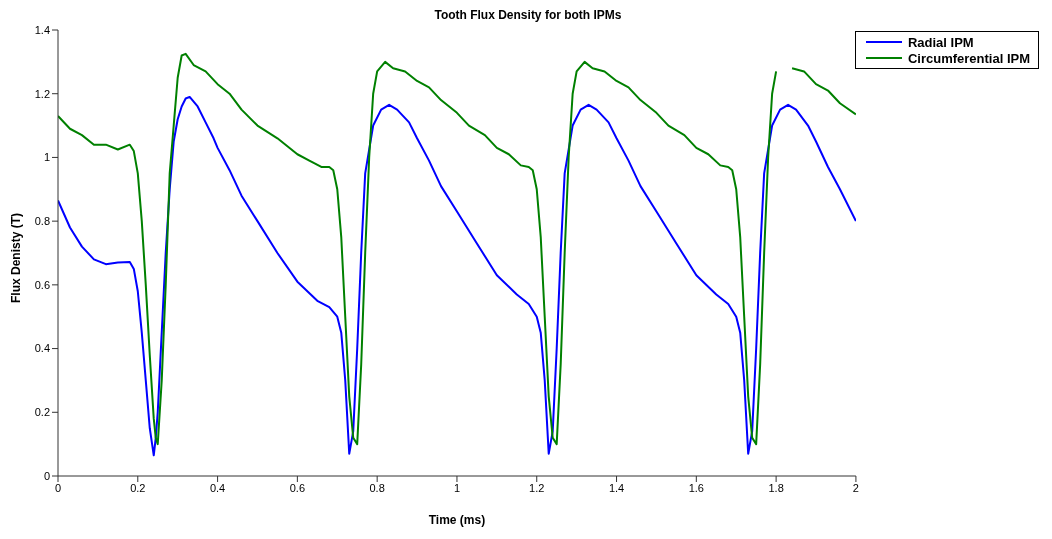 The width and height of the screenshot is (1052, 539). I want to click on legend-label: Circumferential IPM, so click(968, 58).